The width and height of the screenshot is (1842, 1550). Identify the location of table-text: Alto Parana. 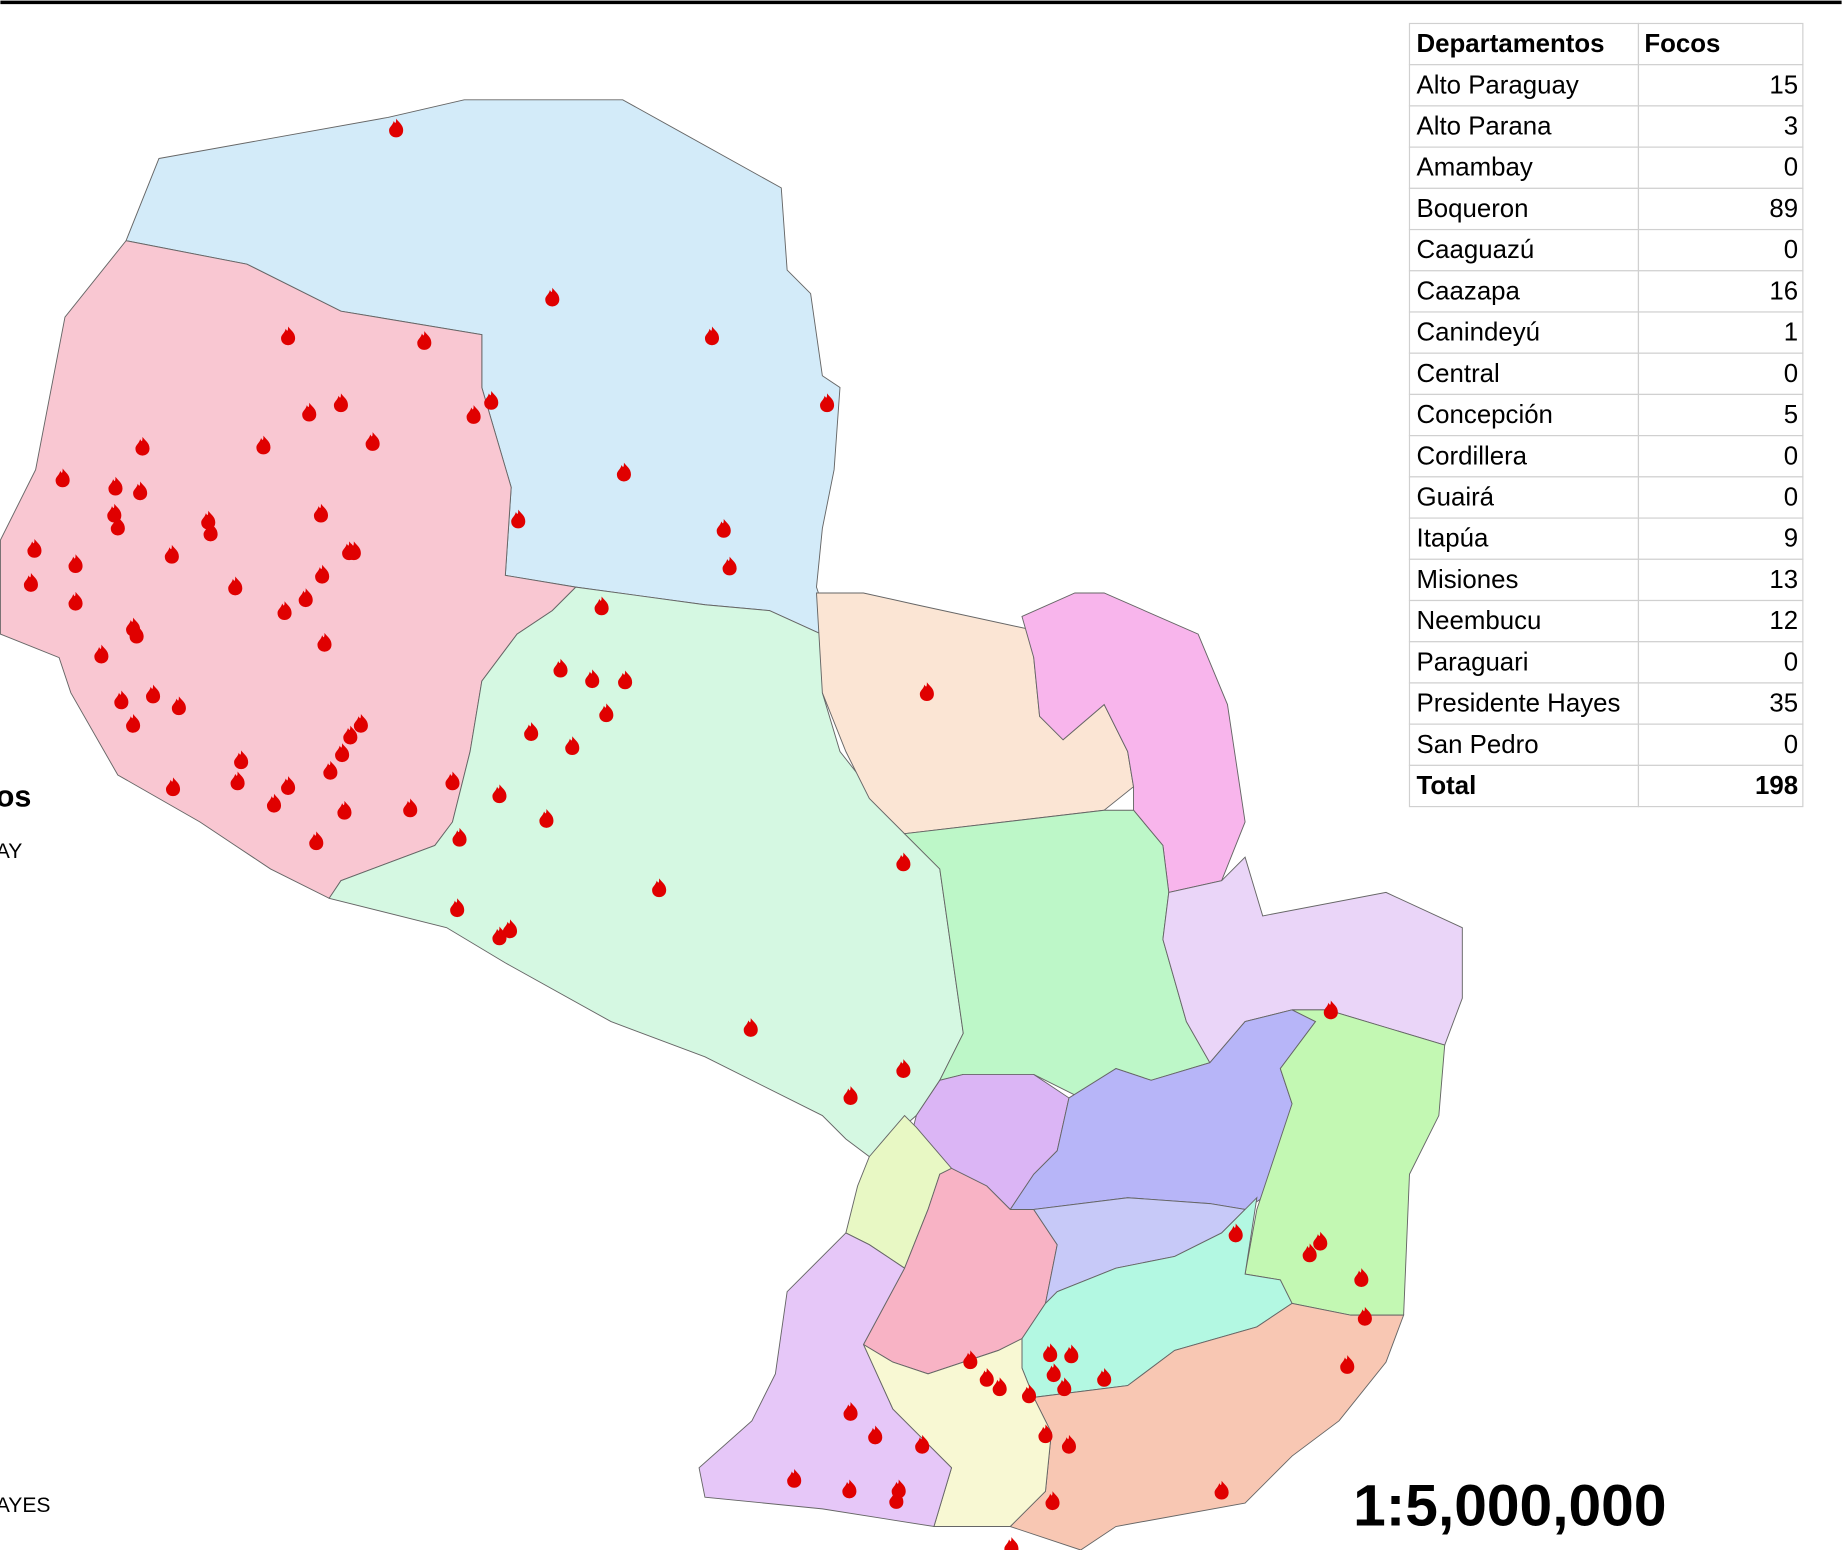
(1485, 127).